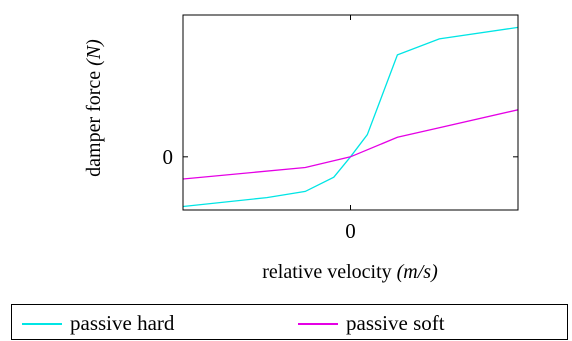 This screenshot has width=572, height=341. I want to click on legend-entry-passive-hard: passive hard, so click(98, 323).